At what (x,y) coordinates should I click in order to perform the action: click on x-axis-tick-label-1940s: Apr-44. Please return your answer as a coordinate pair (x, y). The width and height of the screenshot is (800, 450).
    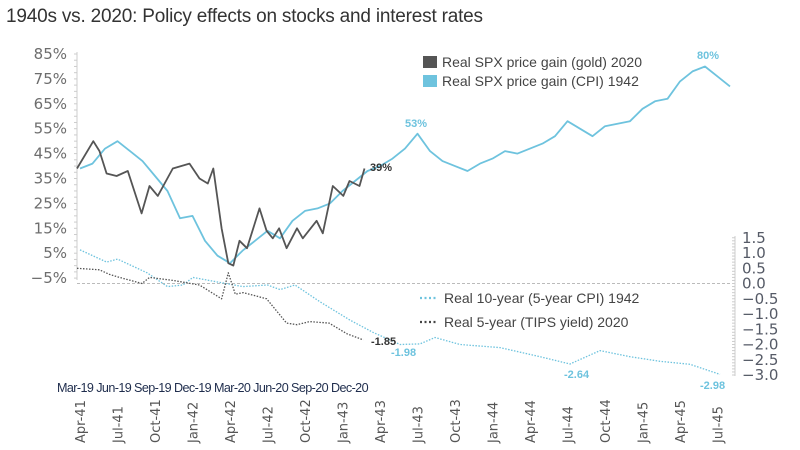
    Looking at the image, I should click on (531, 421).